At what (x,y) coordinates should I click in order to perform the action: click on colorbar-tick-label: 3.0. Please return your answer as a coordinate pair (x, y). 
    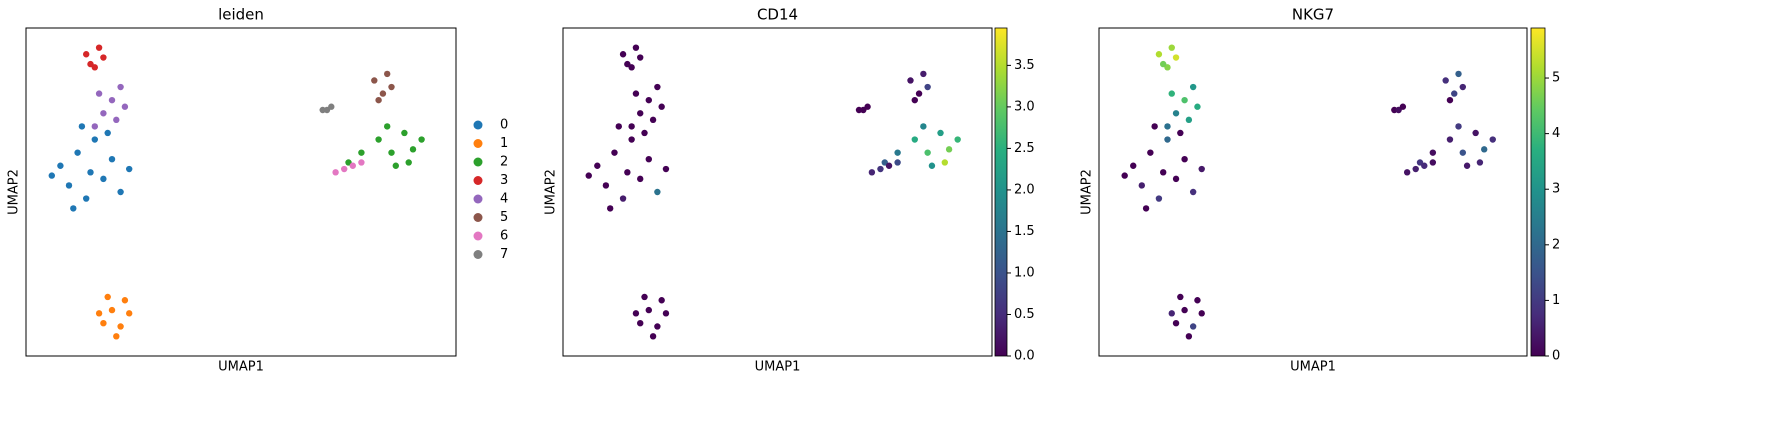
    Looking at the image, I should click on (1024, 106).